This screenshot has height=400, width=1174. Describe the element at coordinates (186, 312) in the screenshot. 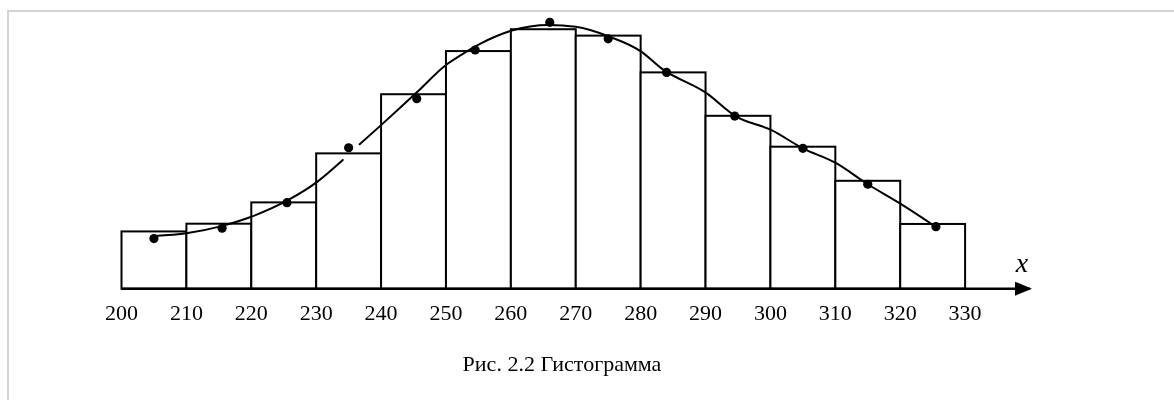

I see `x-tick-label: 210` at that location.